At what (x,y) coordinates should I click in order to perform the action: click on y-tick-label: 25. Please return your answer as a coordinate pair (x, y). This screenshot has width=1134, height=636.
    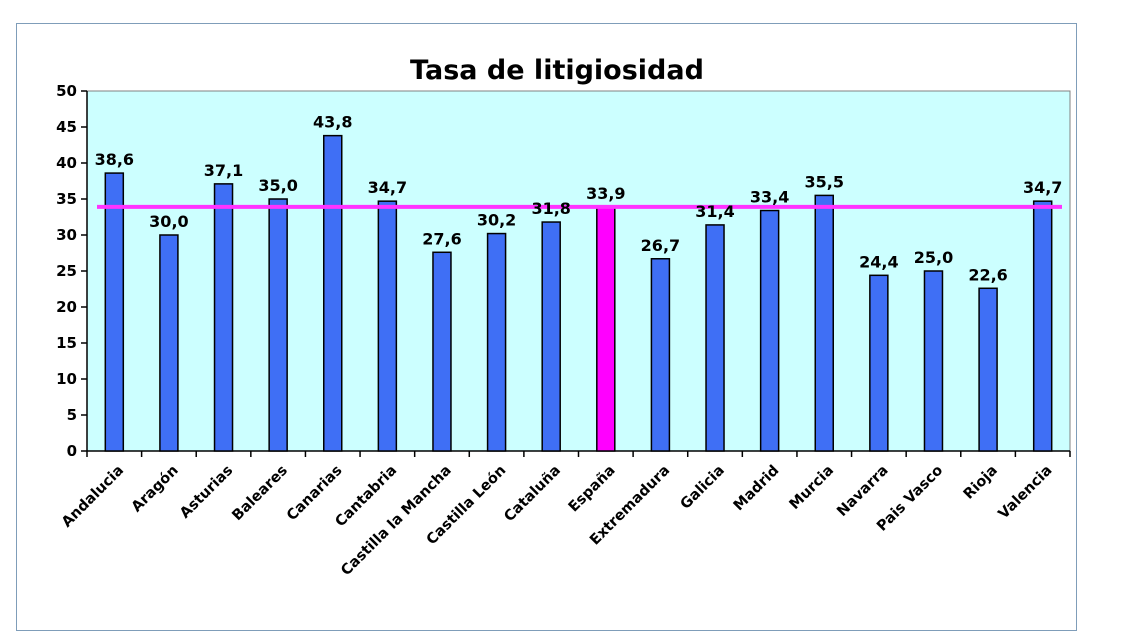
    Looking at the image, I should click on (66, 271).